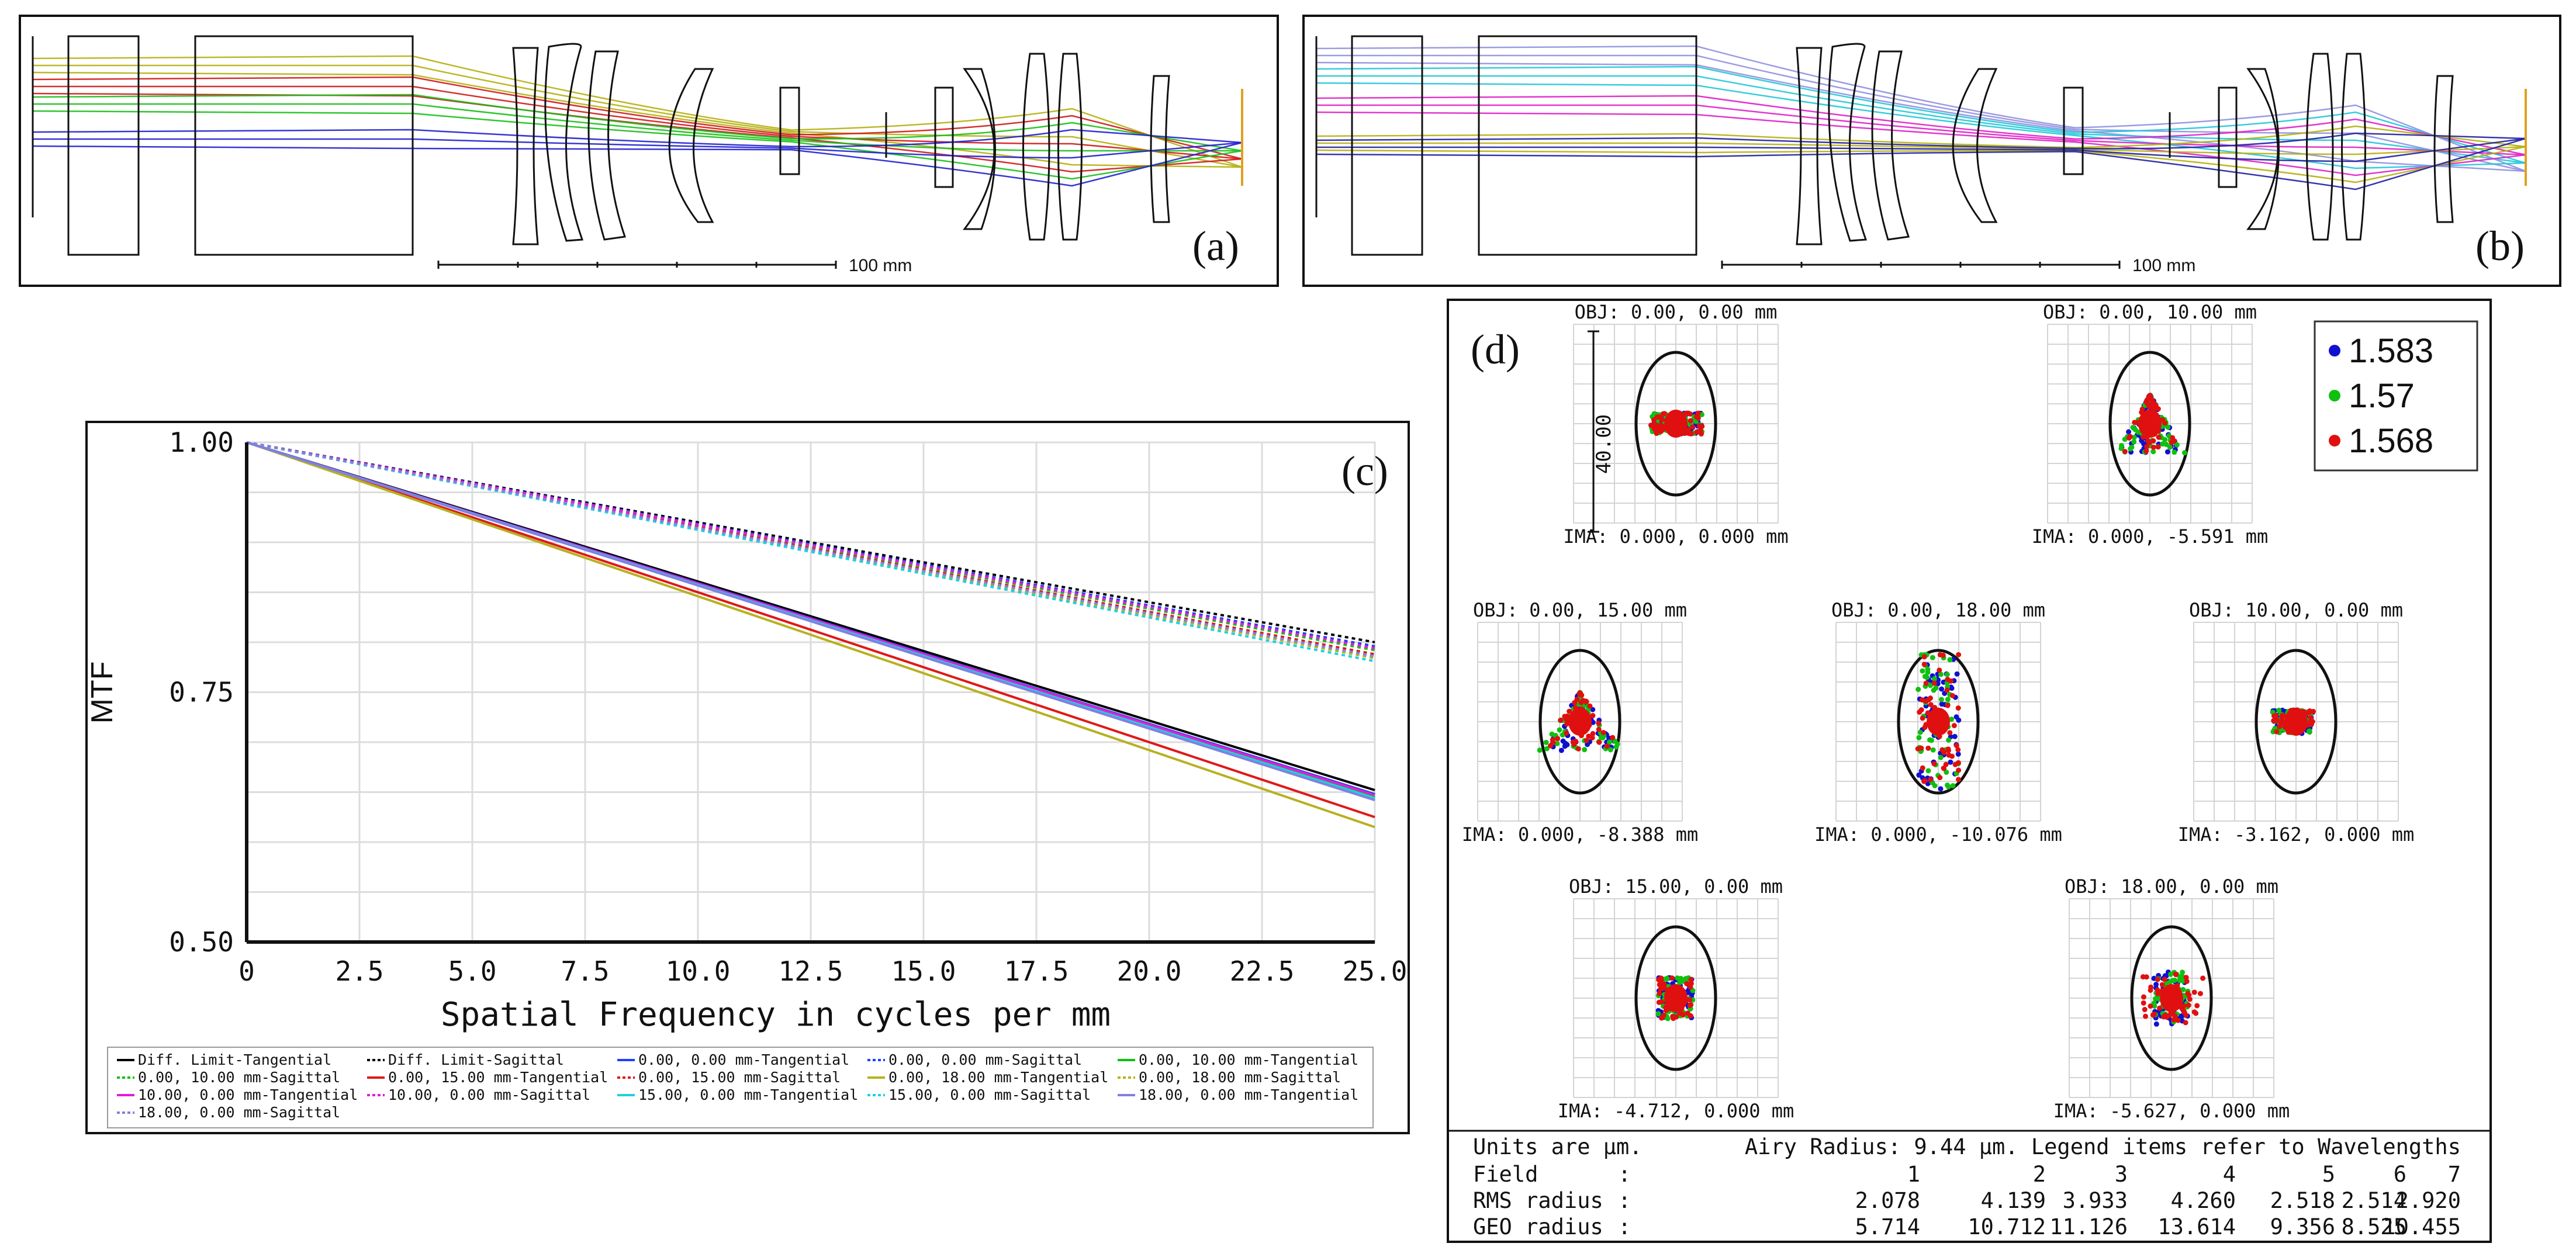 The width and height of the screenshot is (2576, 1257). What do you see at coordinates (2334, 350) in the screenshot?
I see `spot-legend-dot` at bounding box center [2334, 350].